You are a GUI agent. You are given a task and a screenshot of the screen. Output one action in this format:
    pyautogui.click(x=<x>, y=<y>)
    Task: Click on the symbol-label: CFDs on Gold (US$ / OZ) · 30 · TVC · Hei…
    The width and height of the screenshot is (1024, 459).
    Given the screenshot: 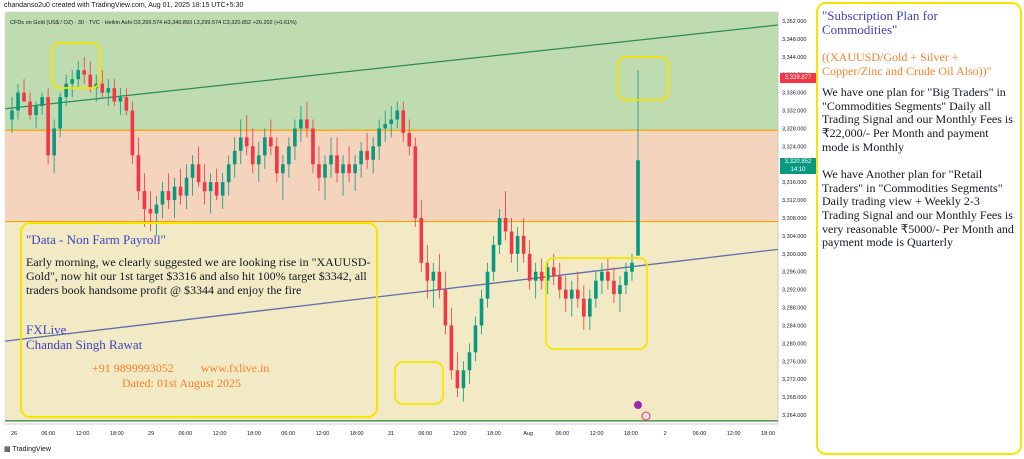 What is the action you would take?
    pyautogui.click(x=153, y=23)
    